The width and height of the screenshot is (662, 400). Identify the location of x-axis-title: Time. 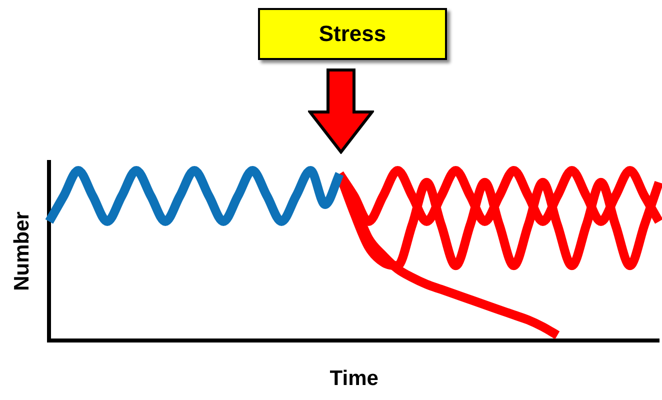
(354, 378).